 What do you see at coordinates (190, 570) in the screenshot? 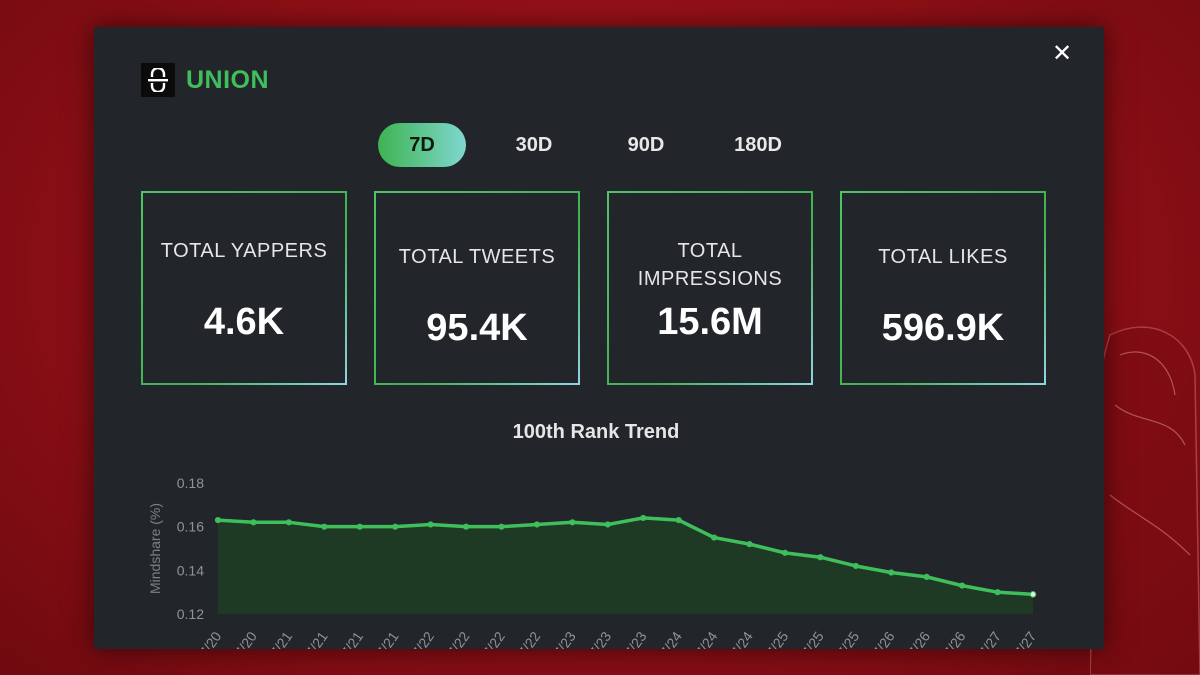
I see `y-tick-label: 0.14` at bounding box center [190, 570].